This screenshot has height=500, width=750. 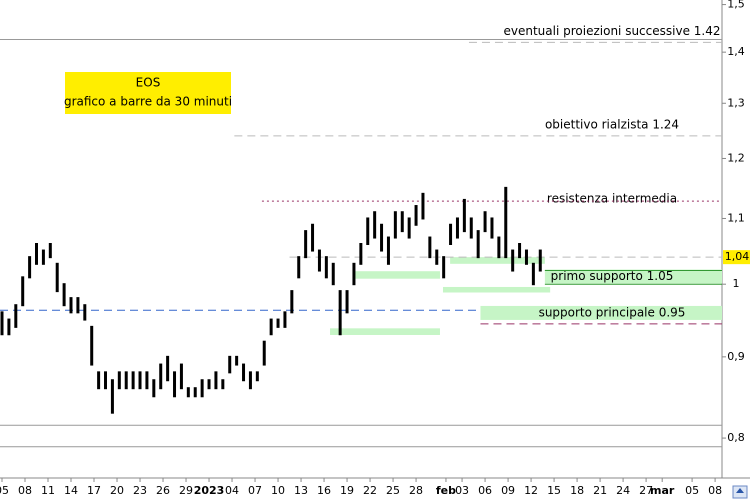 What do you see at coordinates (612, 312) in the screenshot?
I see `level-label: supporto principale 0.95` at bounding box center [612, 312].